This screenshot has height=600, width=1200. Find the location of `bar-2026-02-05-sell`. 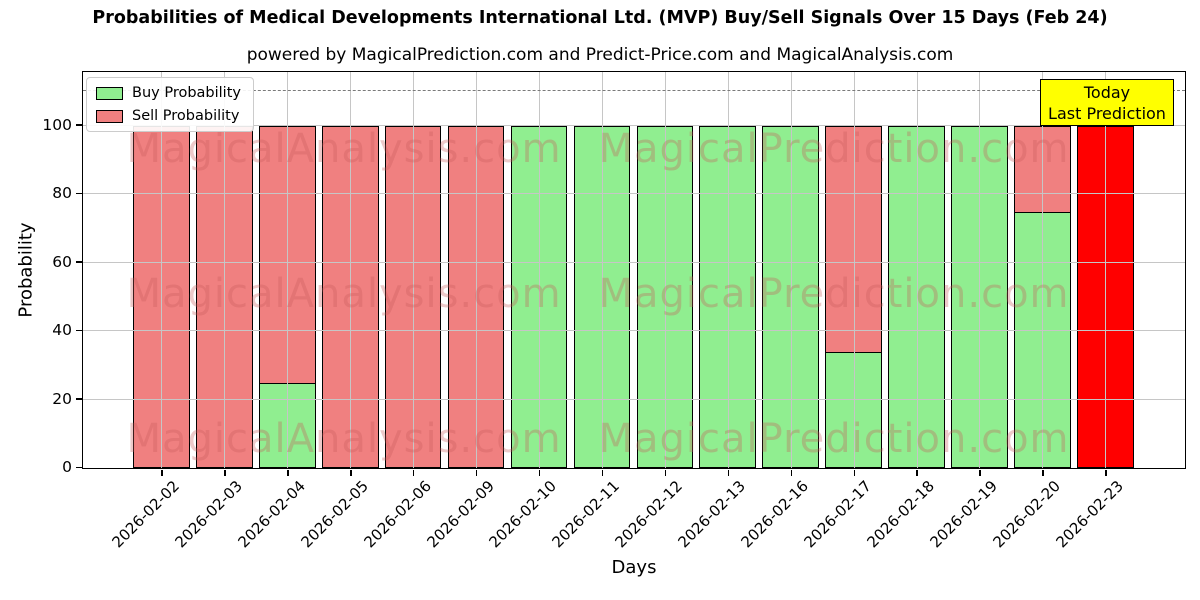

bar-2026-02-05-sell is located at coordinates (350, 296).